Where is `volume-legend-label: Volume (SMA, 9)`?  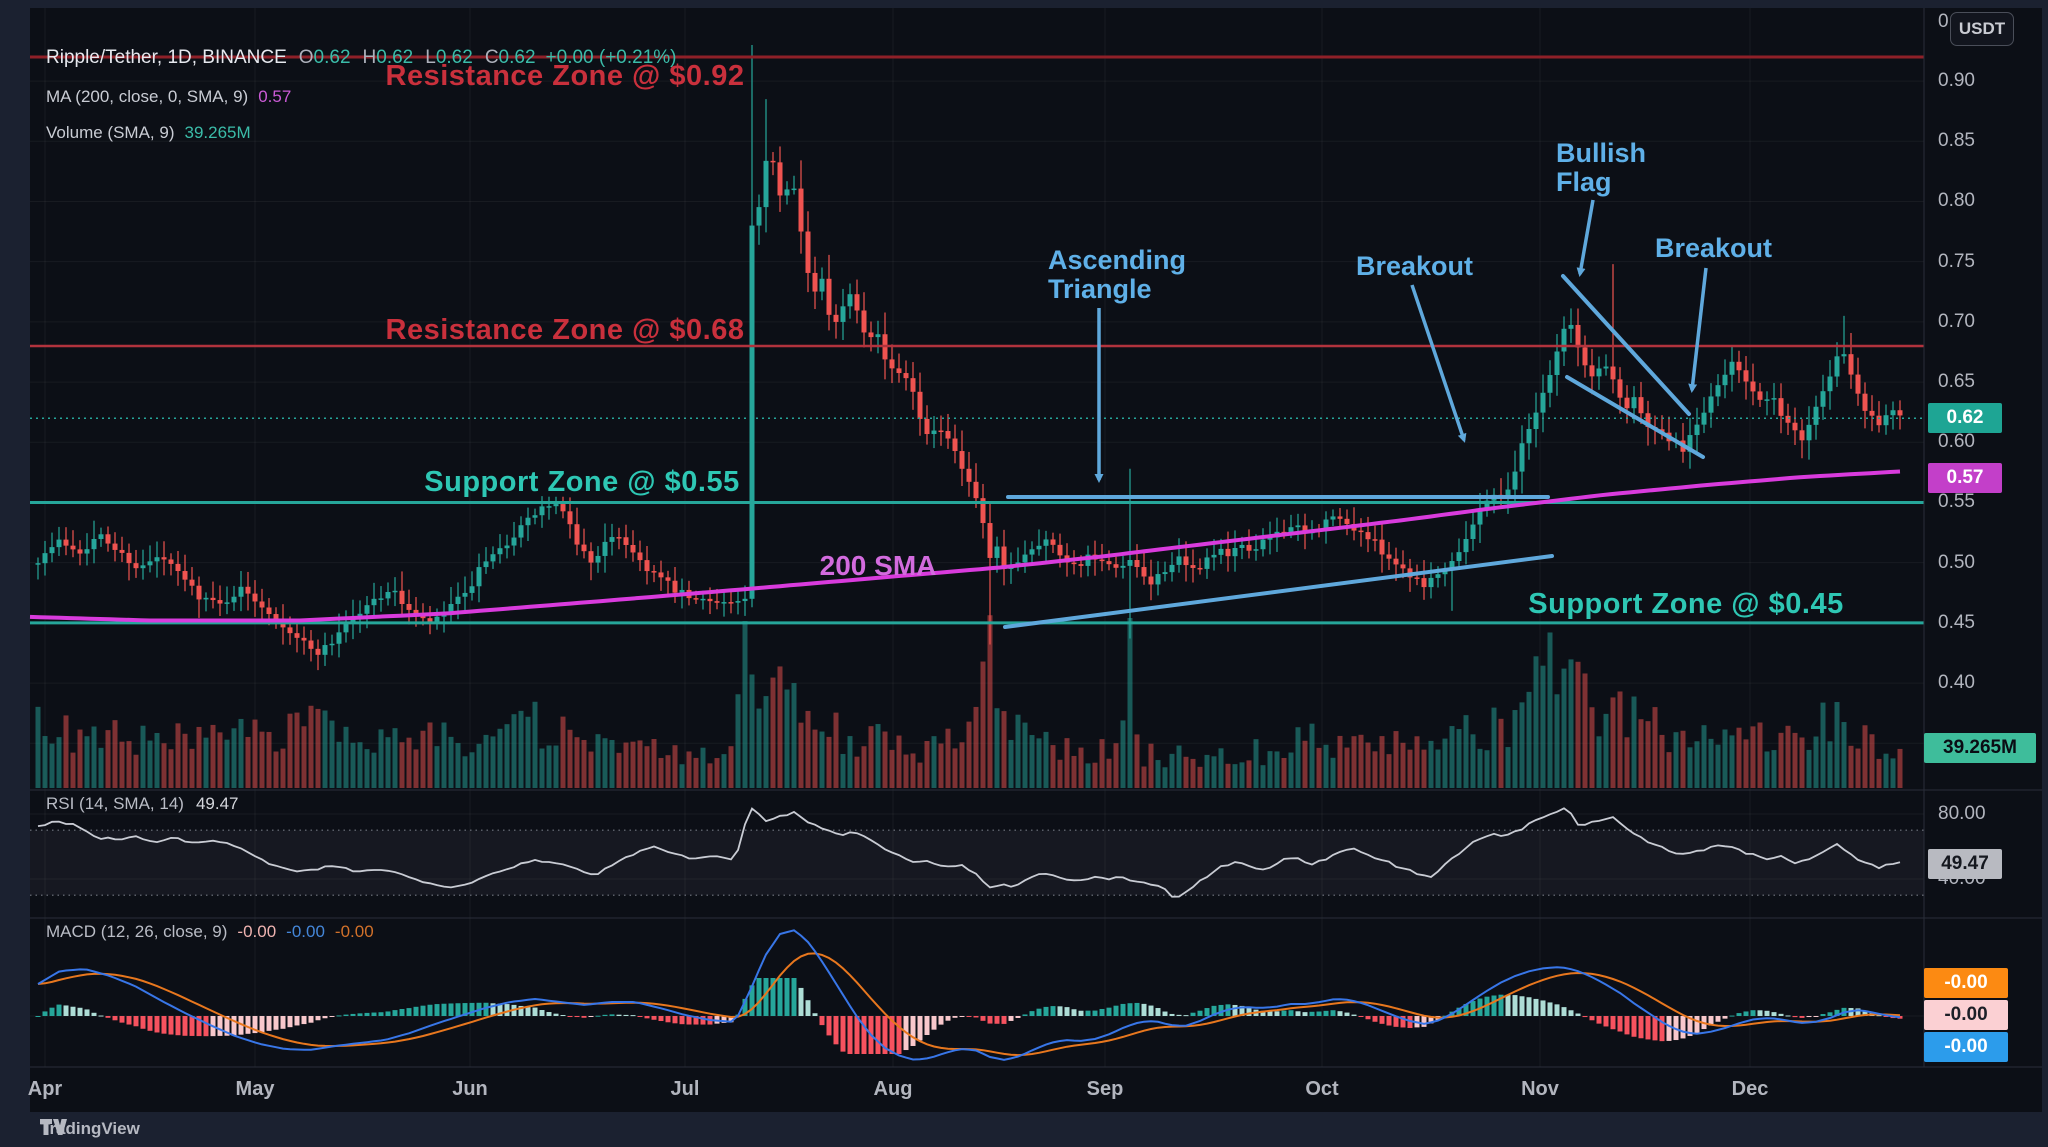
volume-legend-label: Volume (SMA, 9) is located at coordinates (110, 132).